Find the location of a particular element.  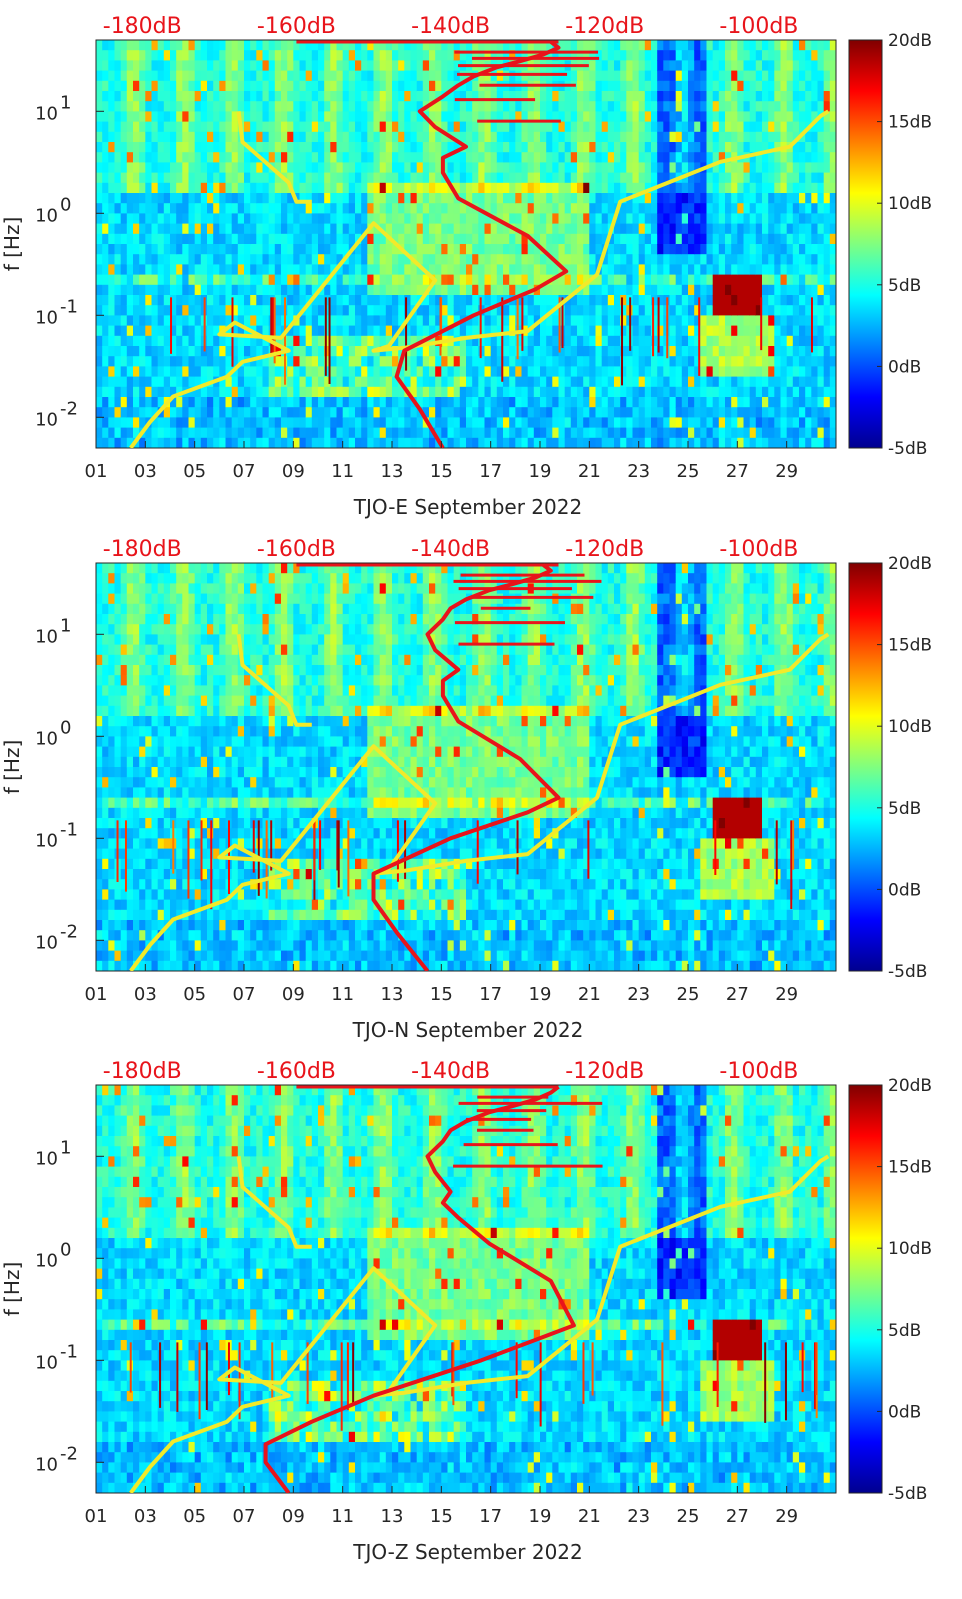

x-axis-title: TJO-Z September 2022 is located at coordinates (467, 1552).